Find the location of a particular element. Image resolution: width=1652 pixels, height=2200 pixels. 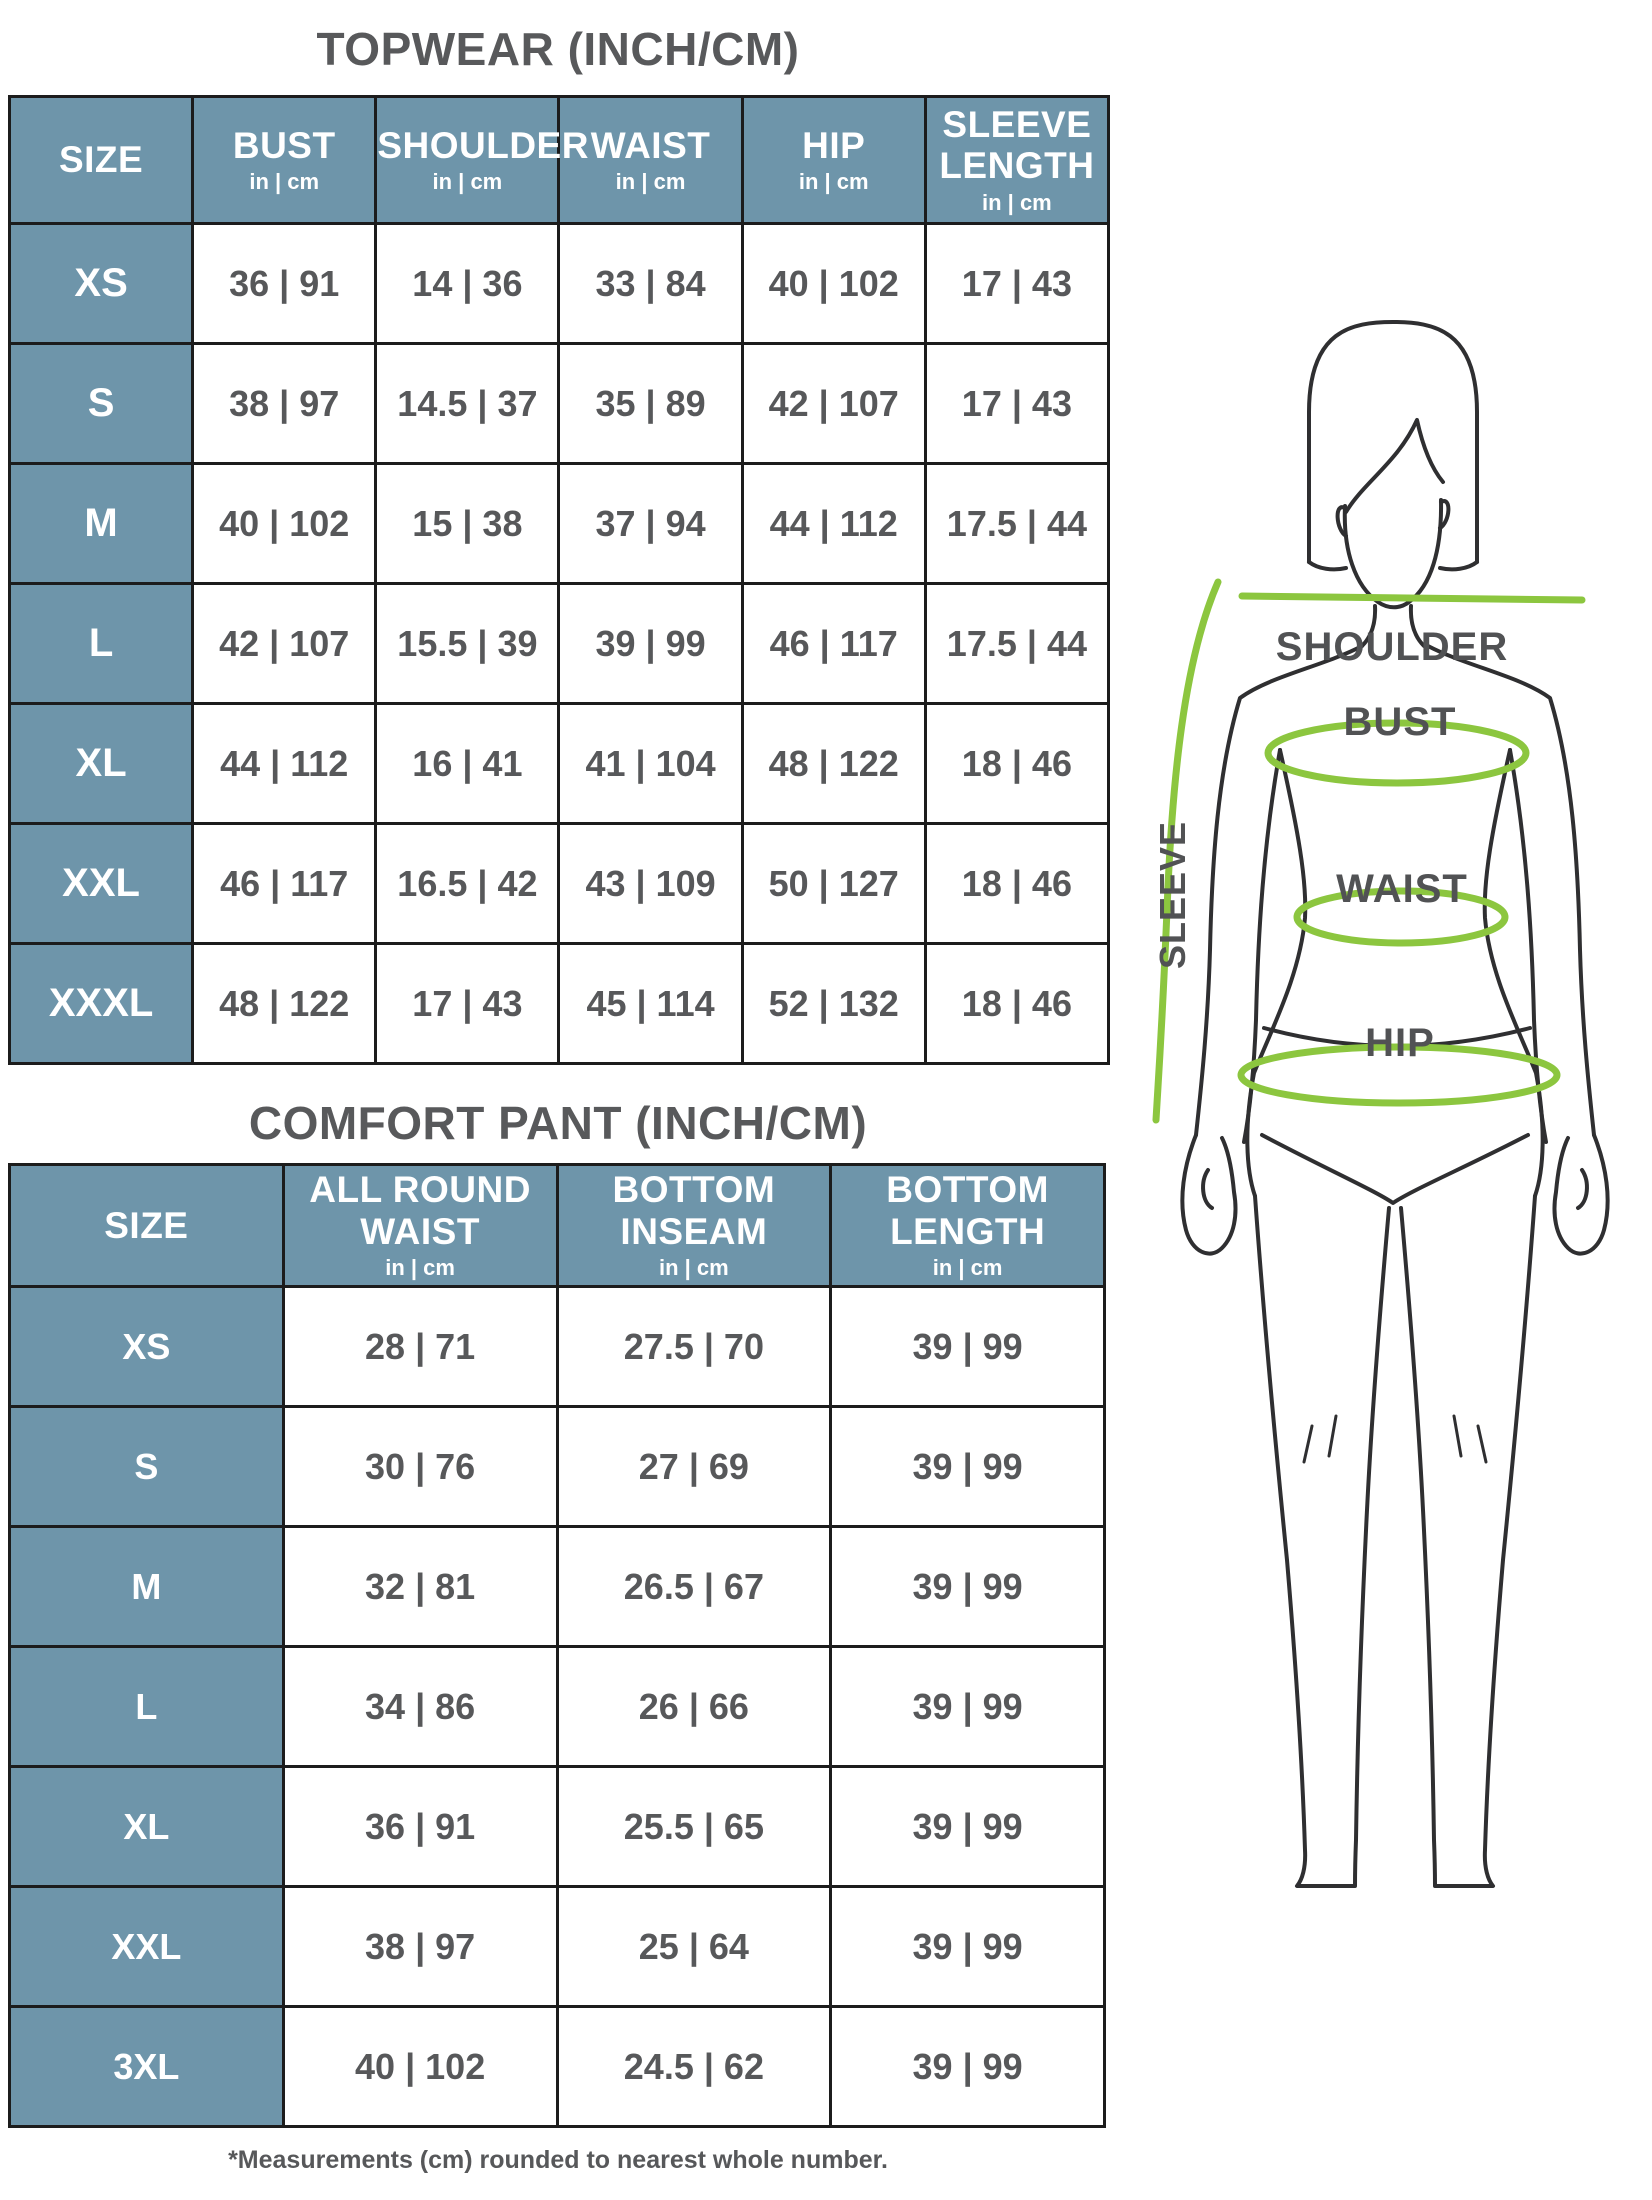

value-cell: 42 | 107 is located at coordinates (284, 643).